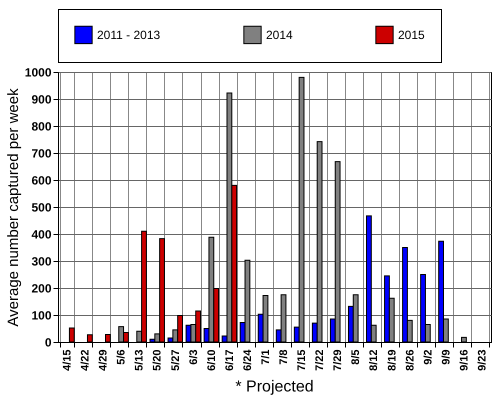 The width and height of the screenshot is (497, 407). What do you see at coordinates (68, 360) in the screenshot?
I see `x-tick-label: 4/15` at bounding box center [68, 360].